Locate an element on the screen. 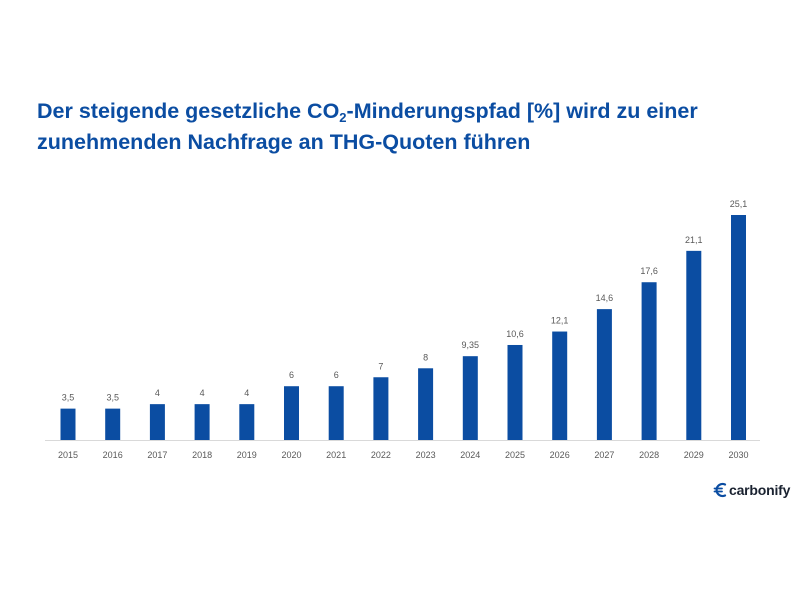 This screenshot has height=600, width=800. x-tick-label-2016: 2016 is located at coordinates (113, 455).